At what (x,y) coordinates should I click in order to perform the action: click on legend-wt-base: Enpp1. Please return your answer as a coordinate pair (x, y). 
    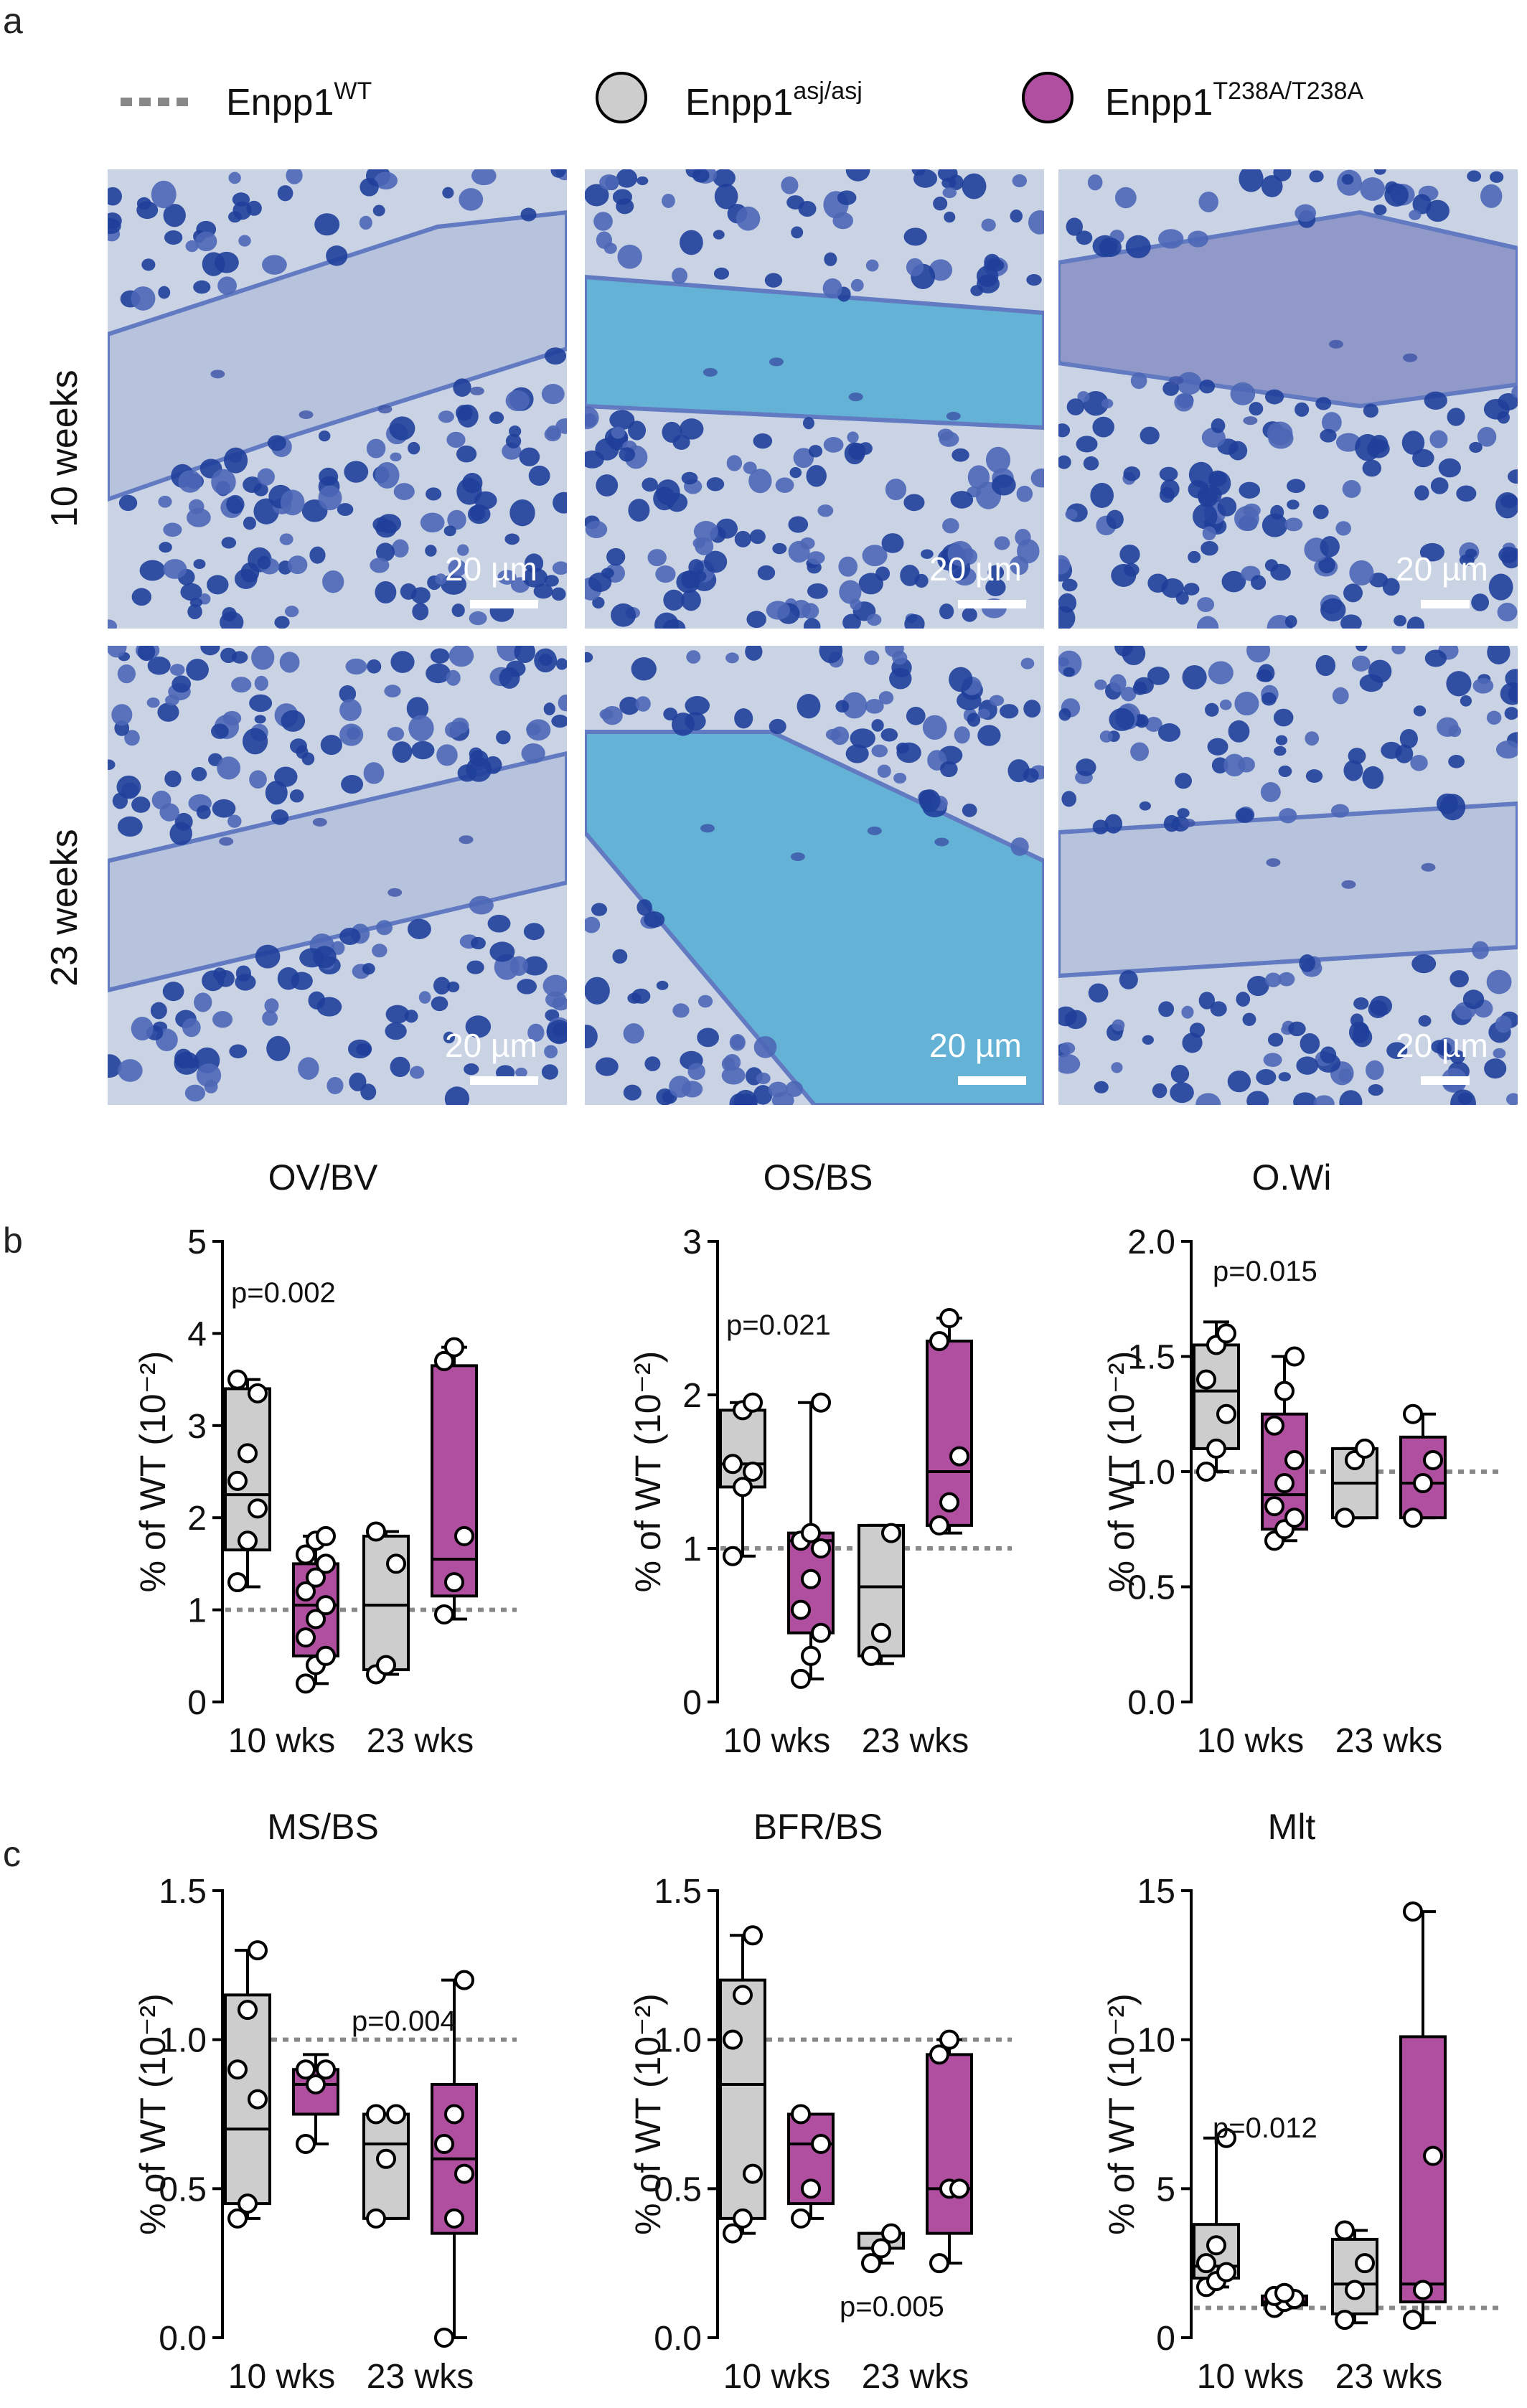
    Looking at the image, I should click on (280, 102).